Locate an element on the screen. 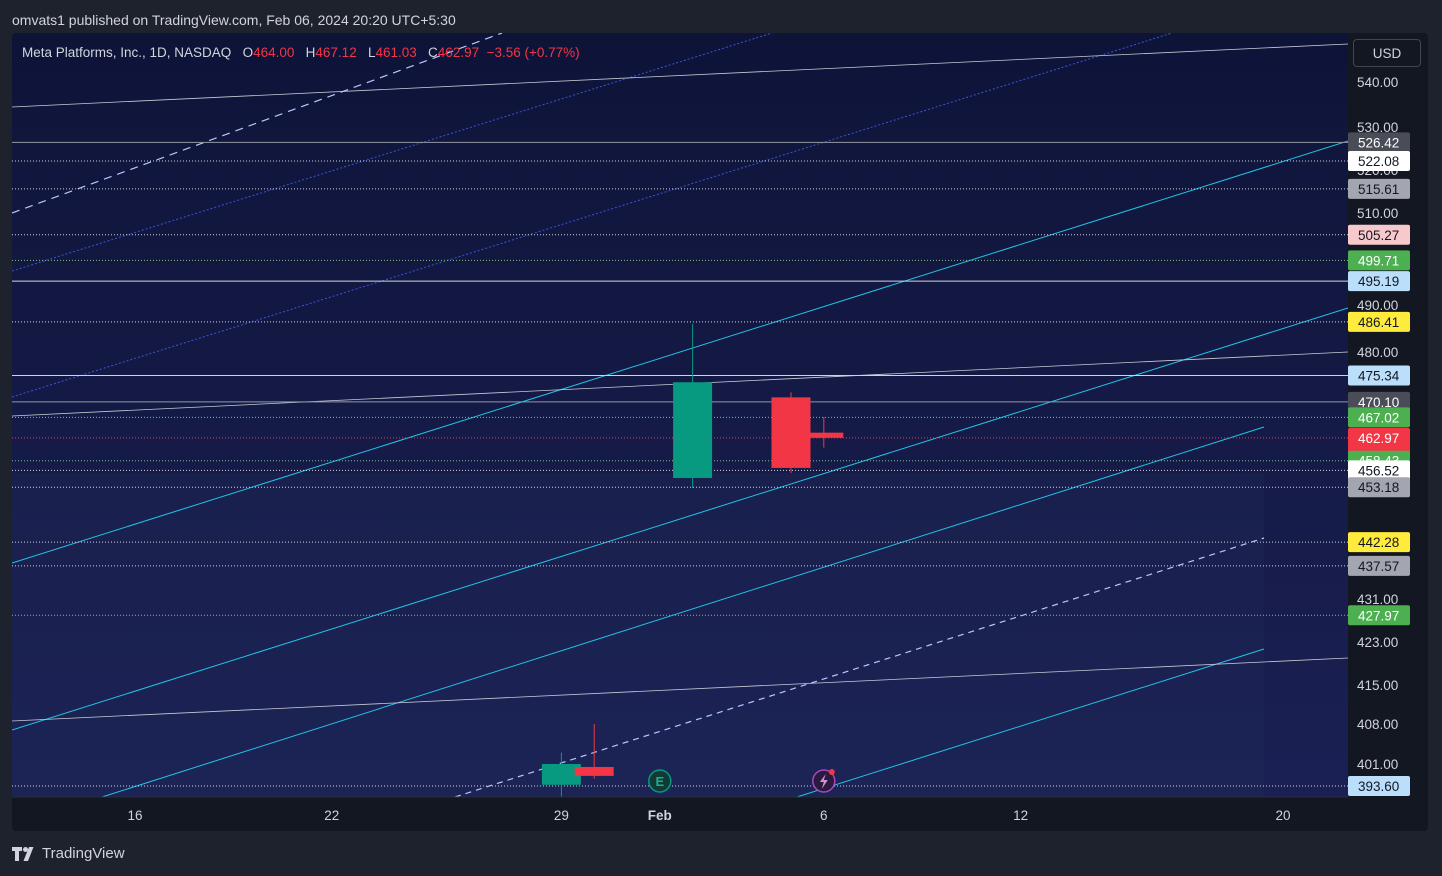 This screenshot has height=876, width=1442. dashed-trend-upper is located at coordinates (257, 123).